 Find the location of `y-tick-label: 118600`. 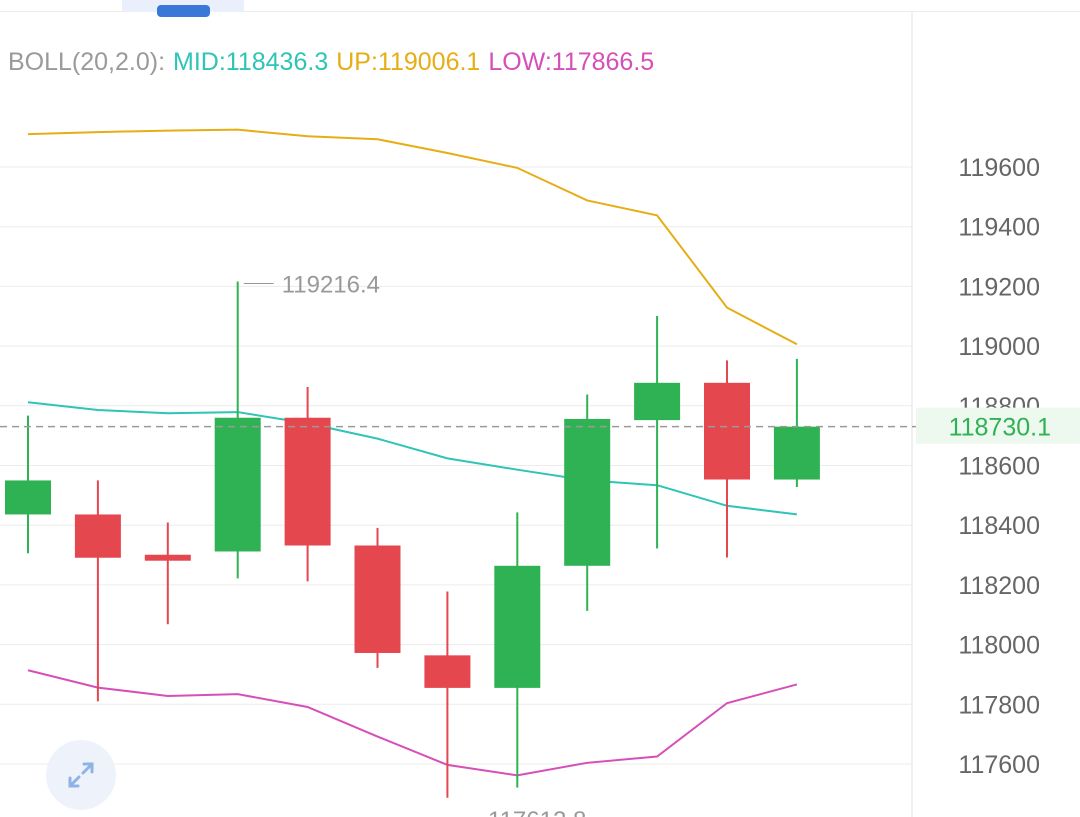

y-tick-label: 118600 is located at coordinates (999, 467).